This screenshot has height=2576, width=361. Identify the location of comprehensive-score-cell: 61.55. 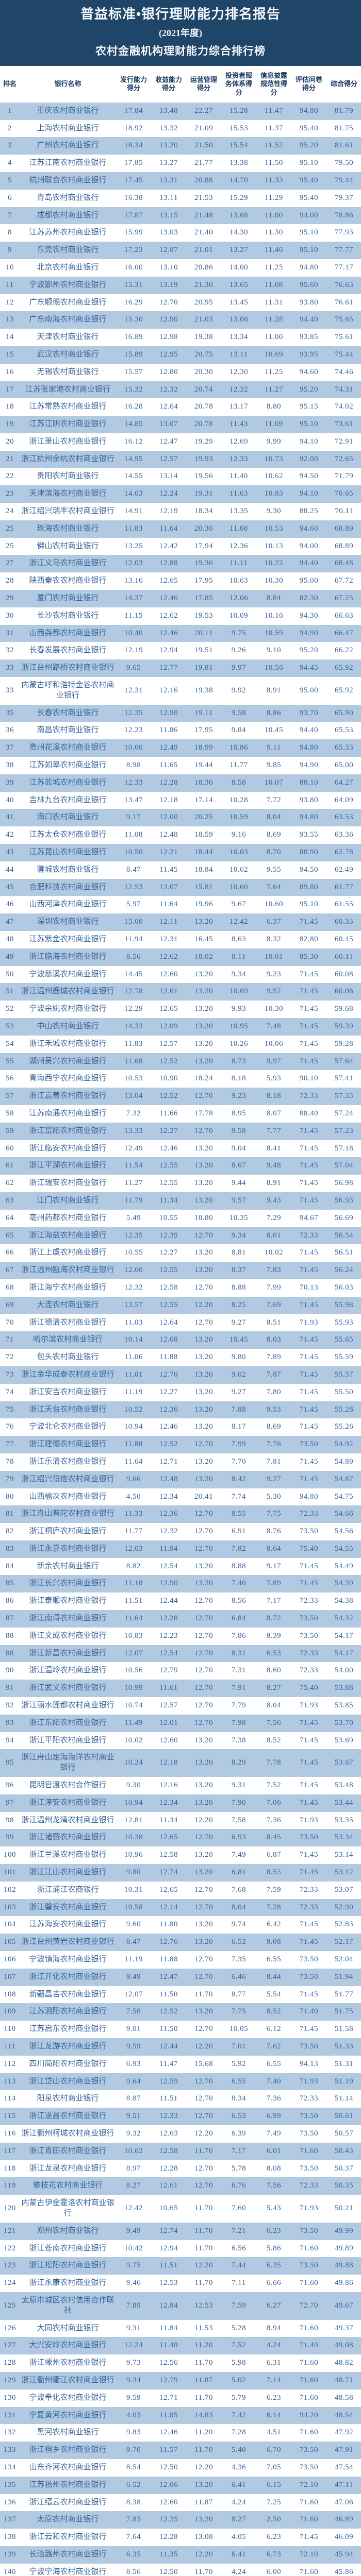
(344, 904).